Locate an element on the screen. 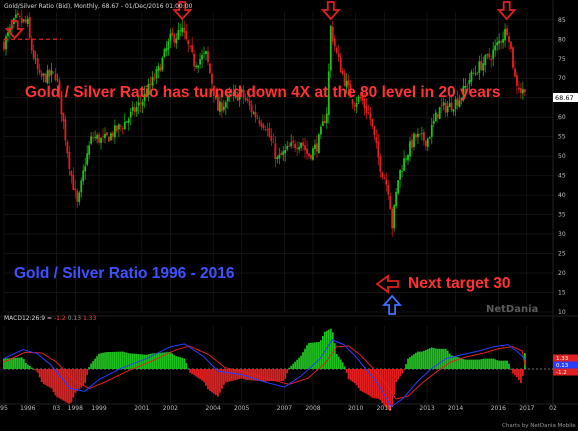 This screenshot has height=431, width=578. top-arrow-1996 is located at coordinates (14, 30).